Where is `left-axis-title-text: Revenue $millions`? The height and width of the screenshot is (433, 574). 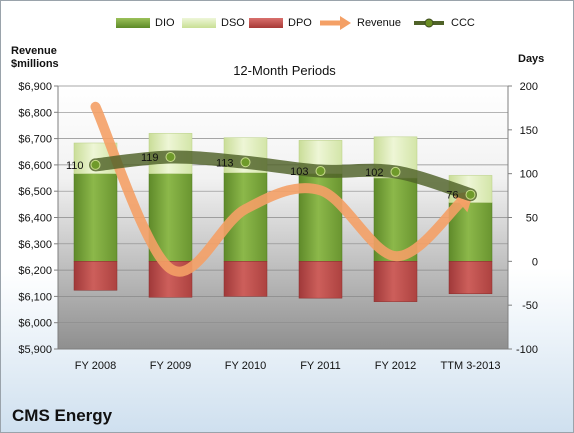 left-axis-title-text: Revenue $millions is located at coordinates (35, 57).